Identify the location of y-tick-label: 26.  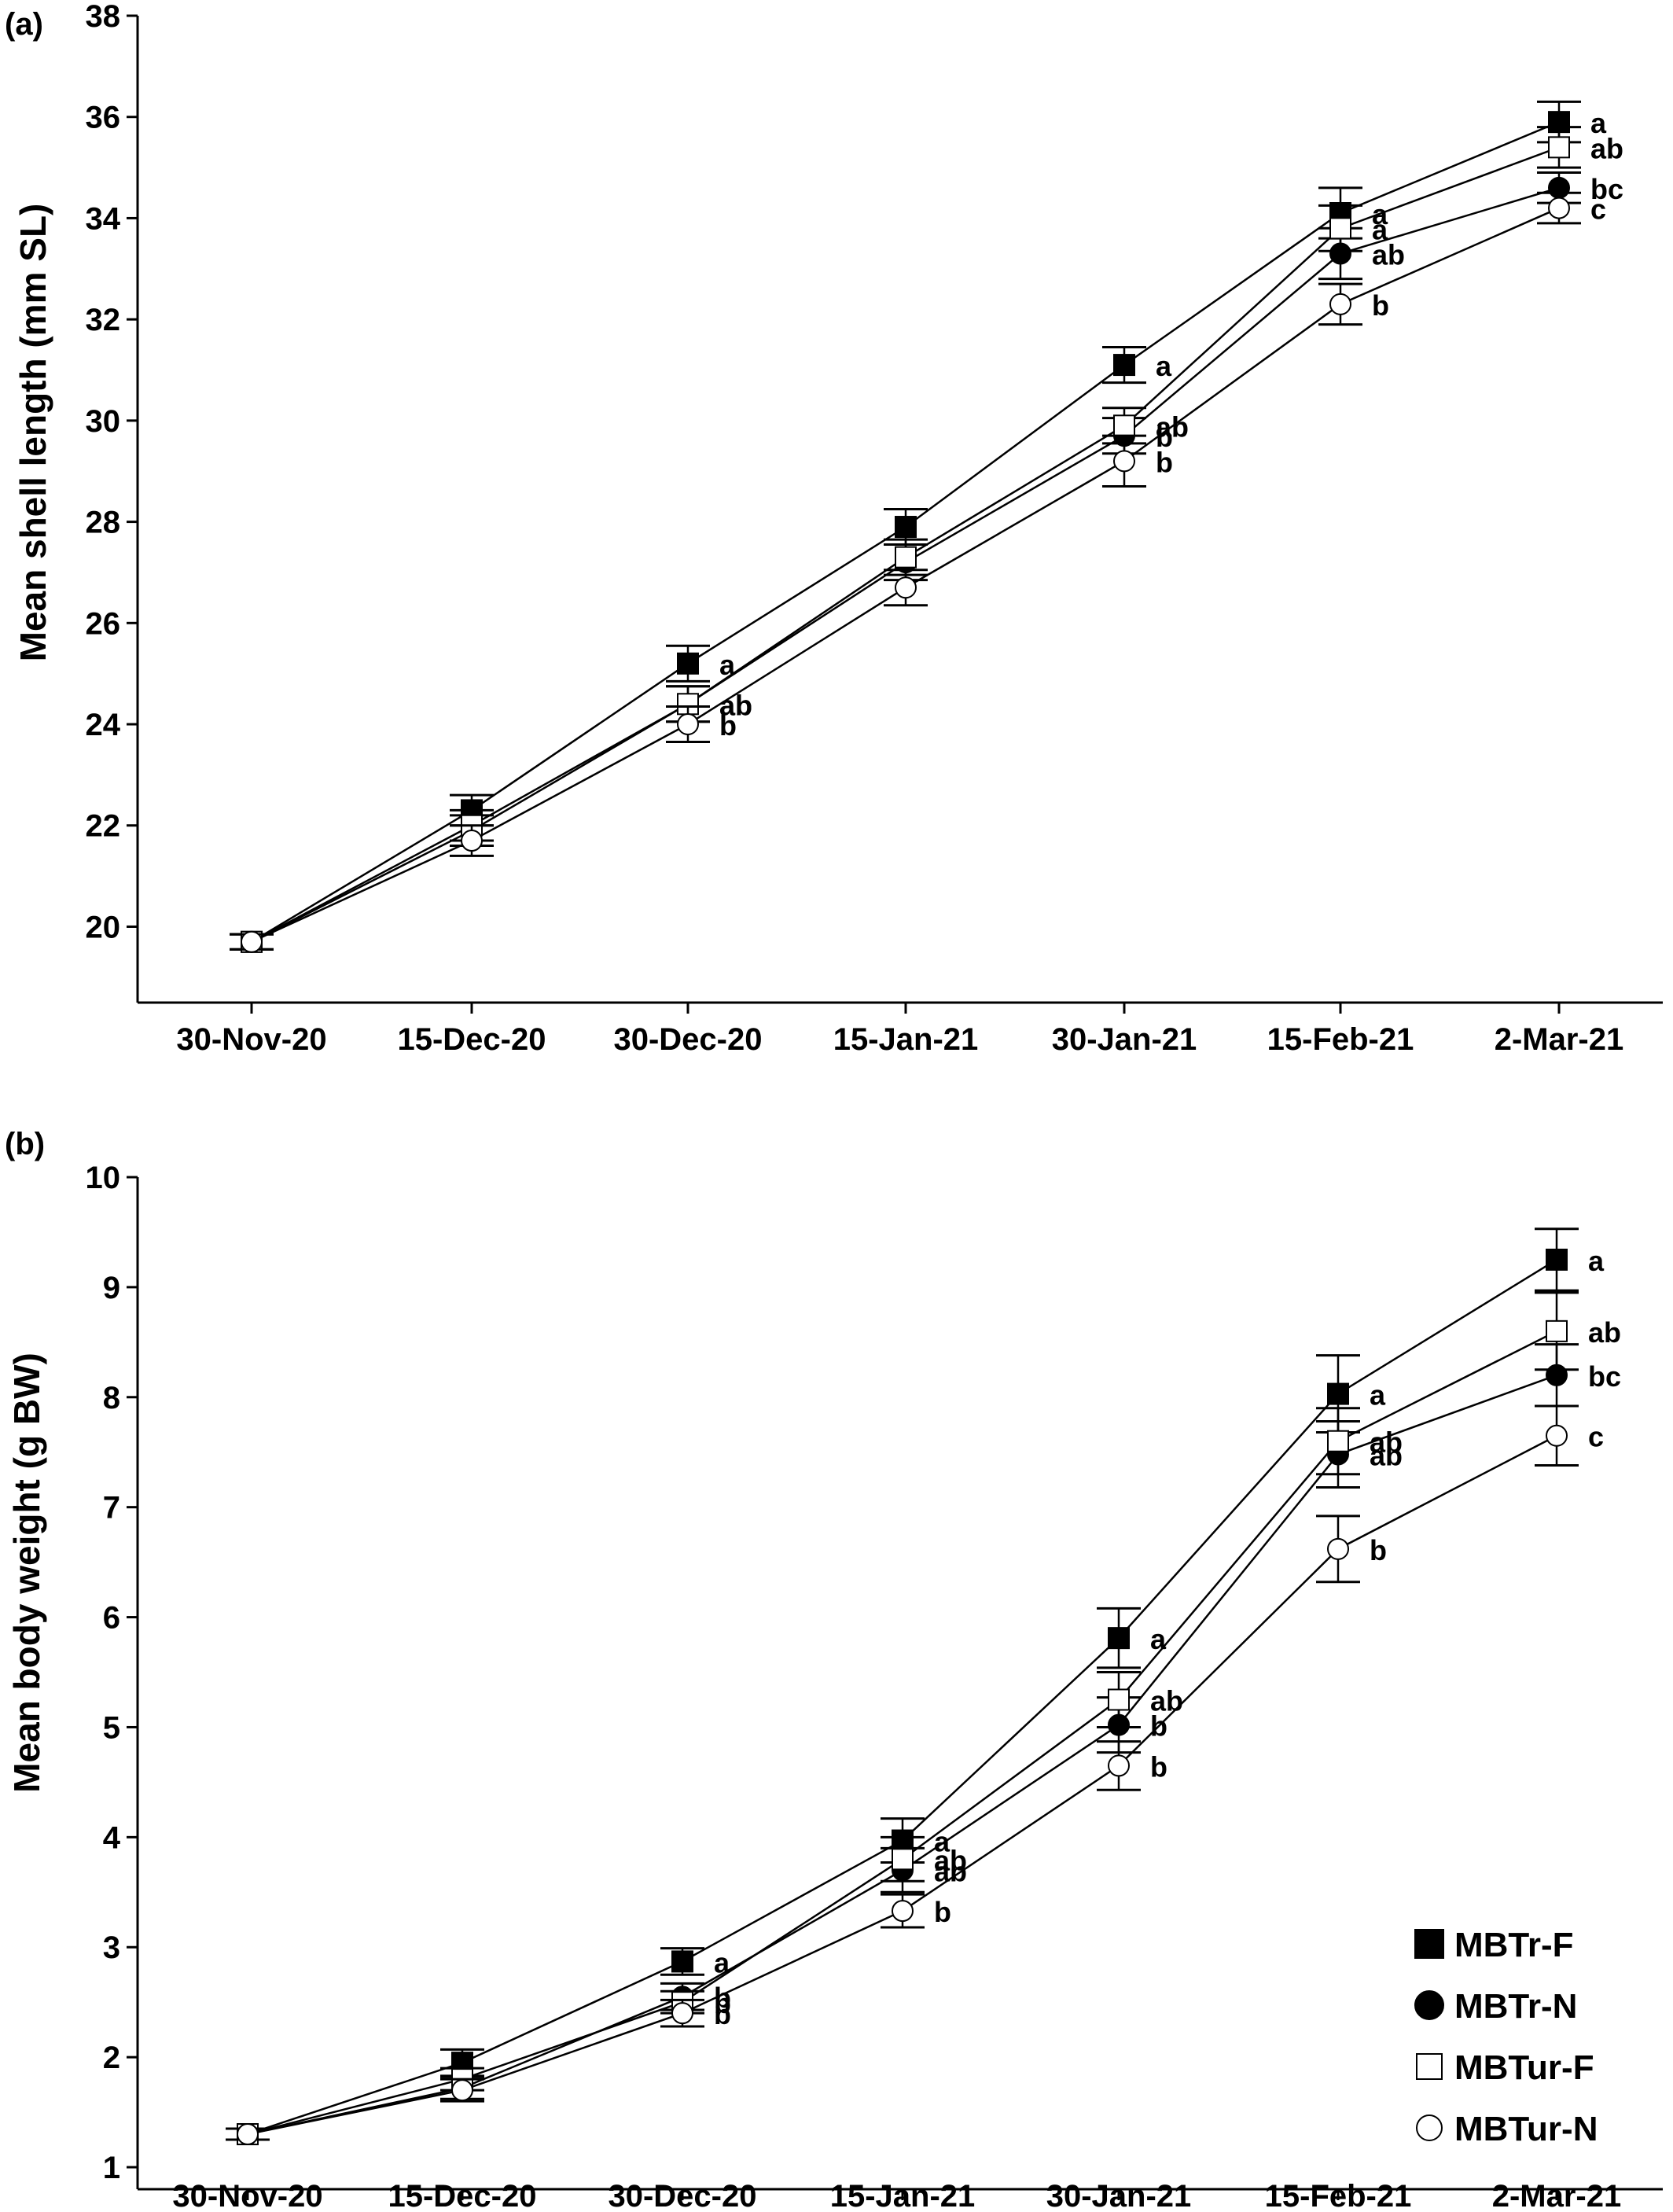
(103, 624).